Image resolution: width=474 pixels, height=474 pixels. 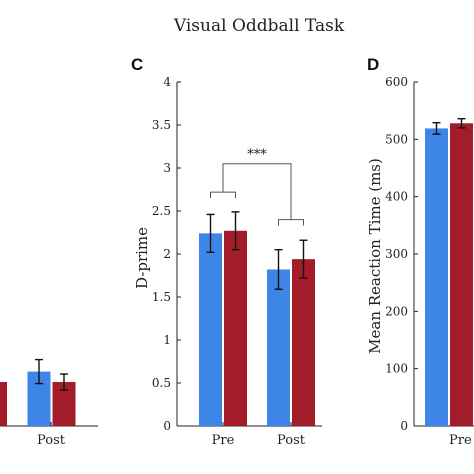 I want to click on panel-d-y-tick-label: 0, so click(x=404, y=426).